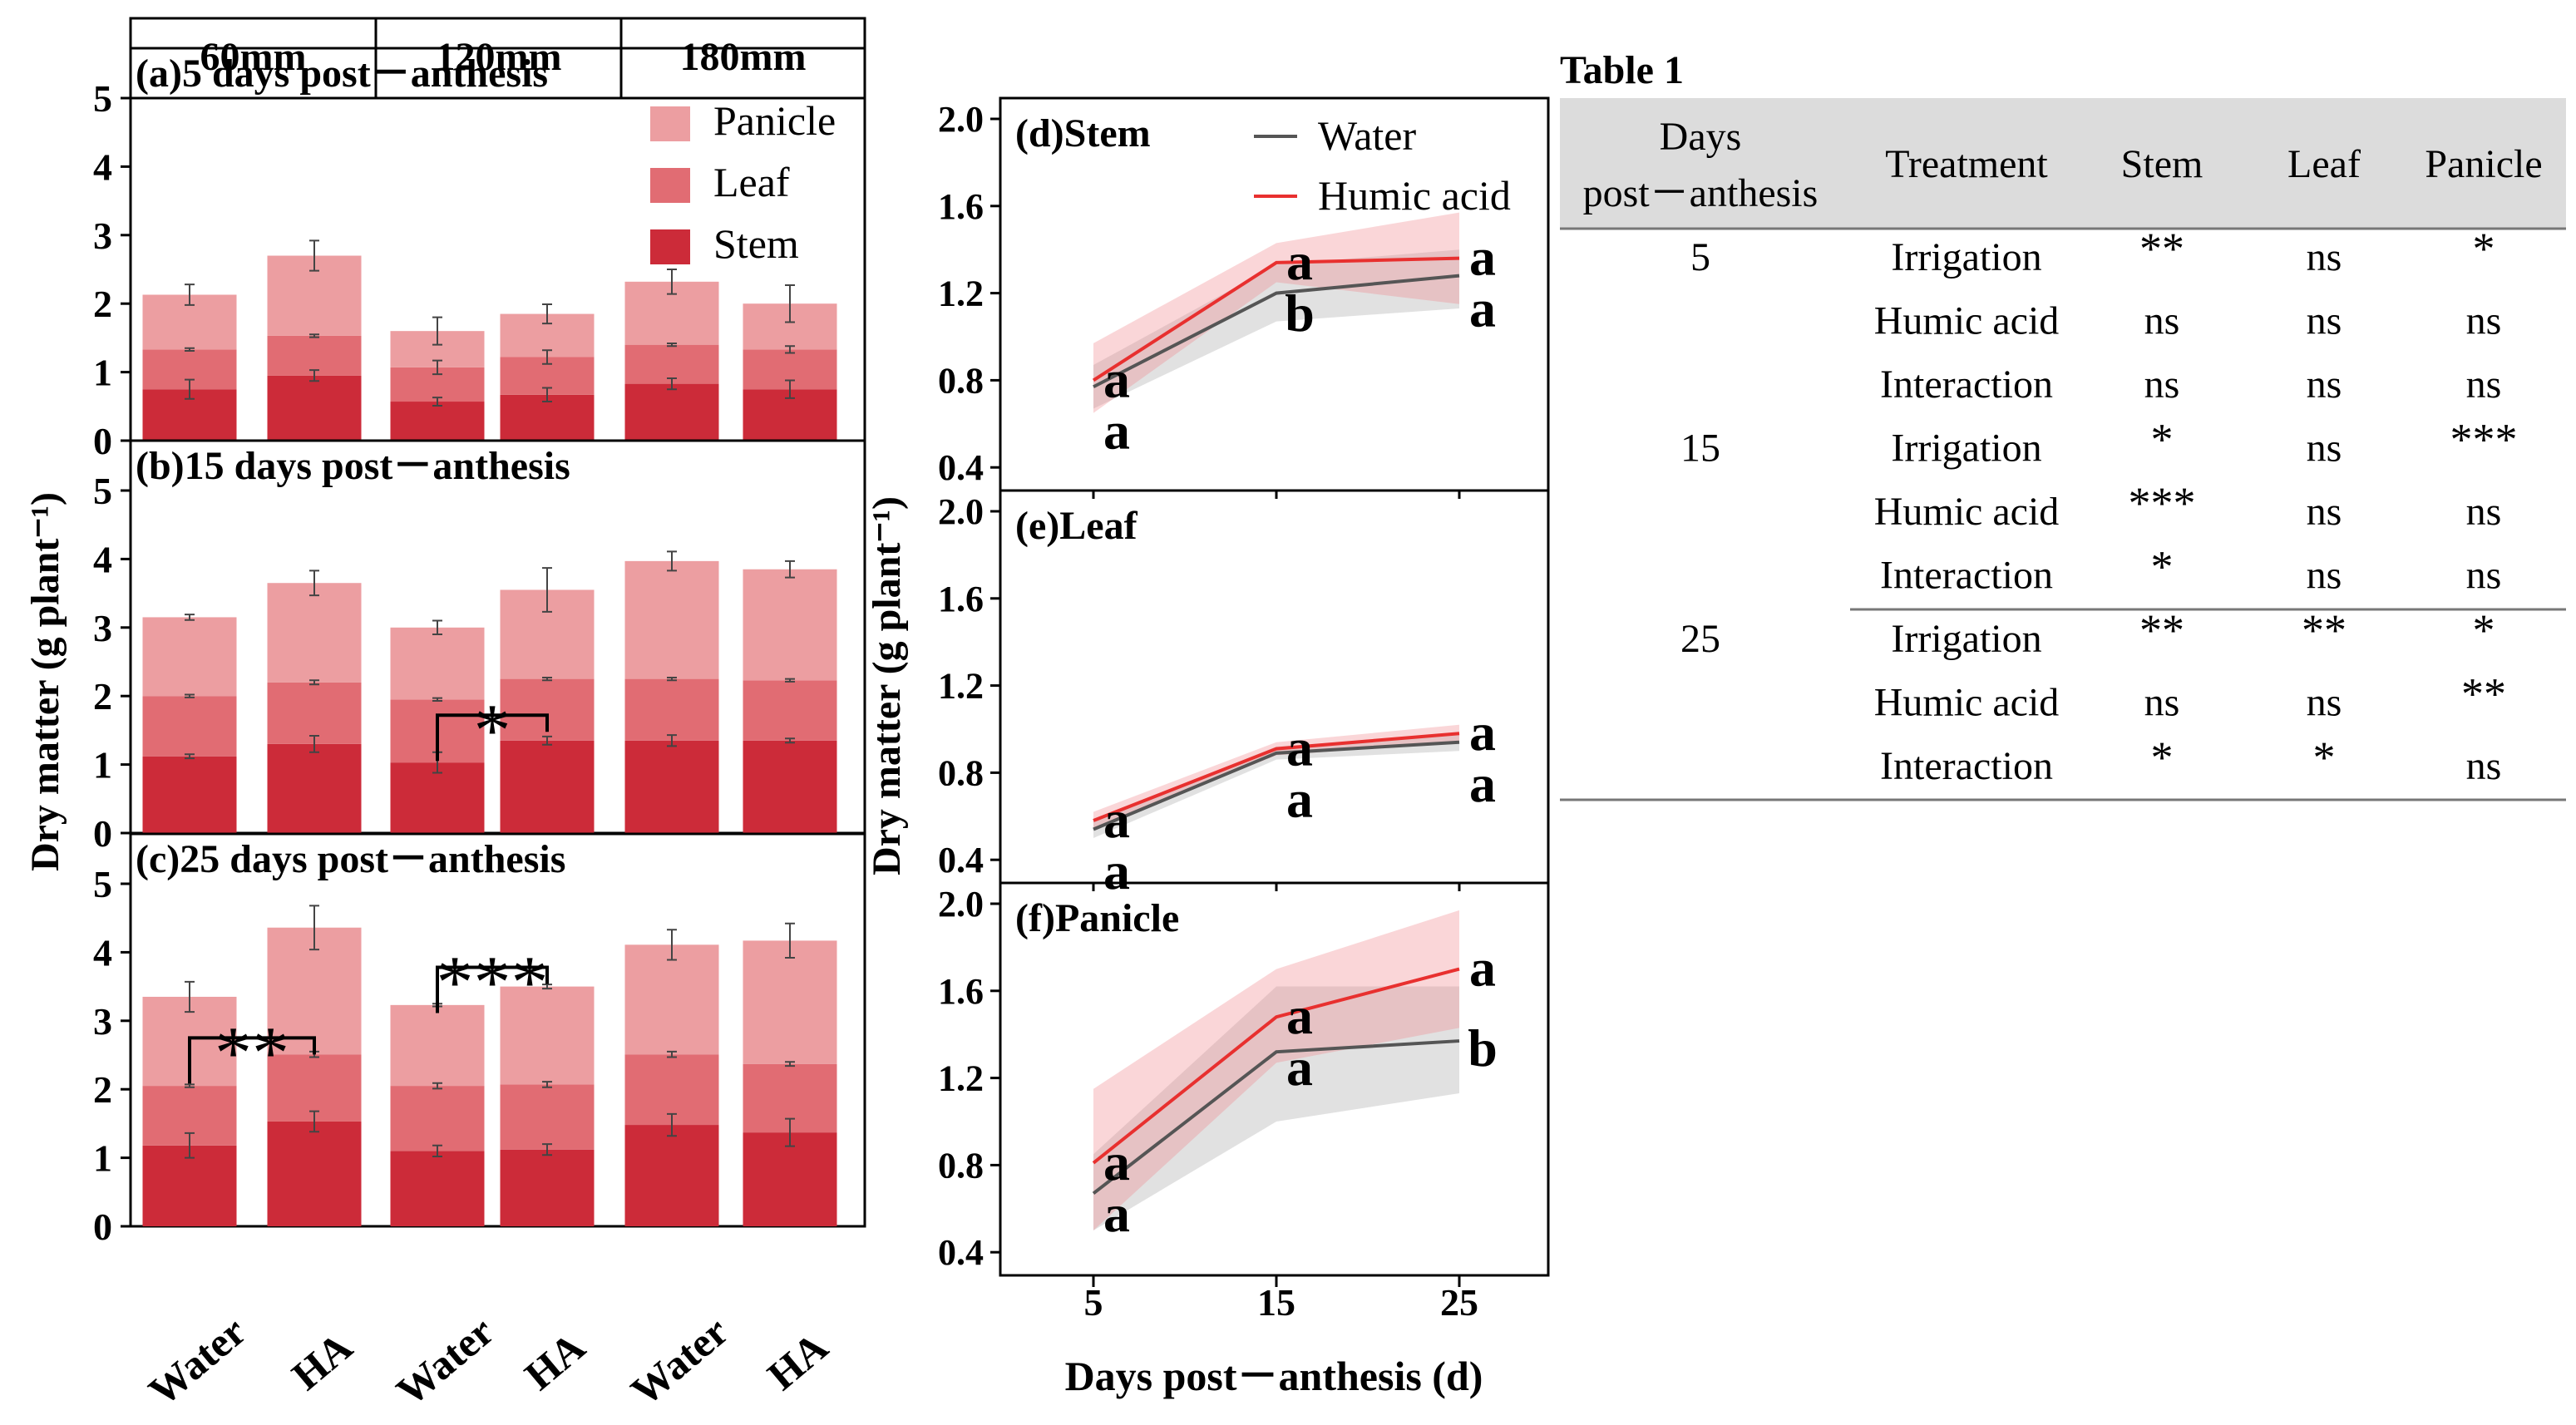 This screenshot has width=2576, height=1425. I want to click on water-line, so click(1276, 785).